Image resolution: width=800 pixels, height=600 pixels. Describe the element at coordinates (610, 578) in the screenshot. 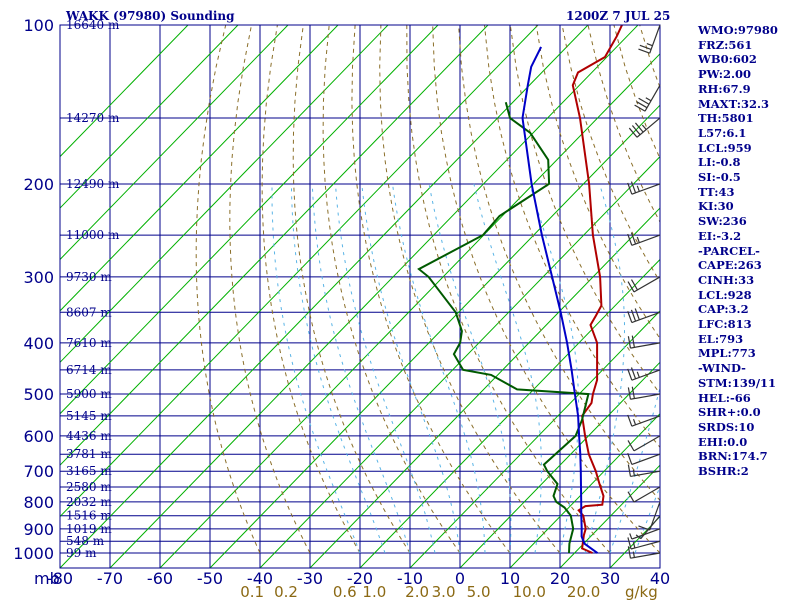

I see `temperature-tick-label: 30` at that location.